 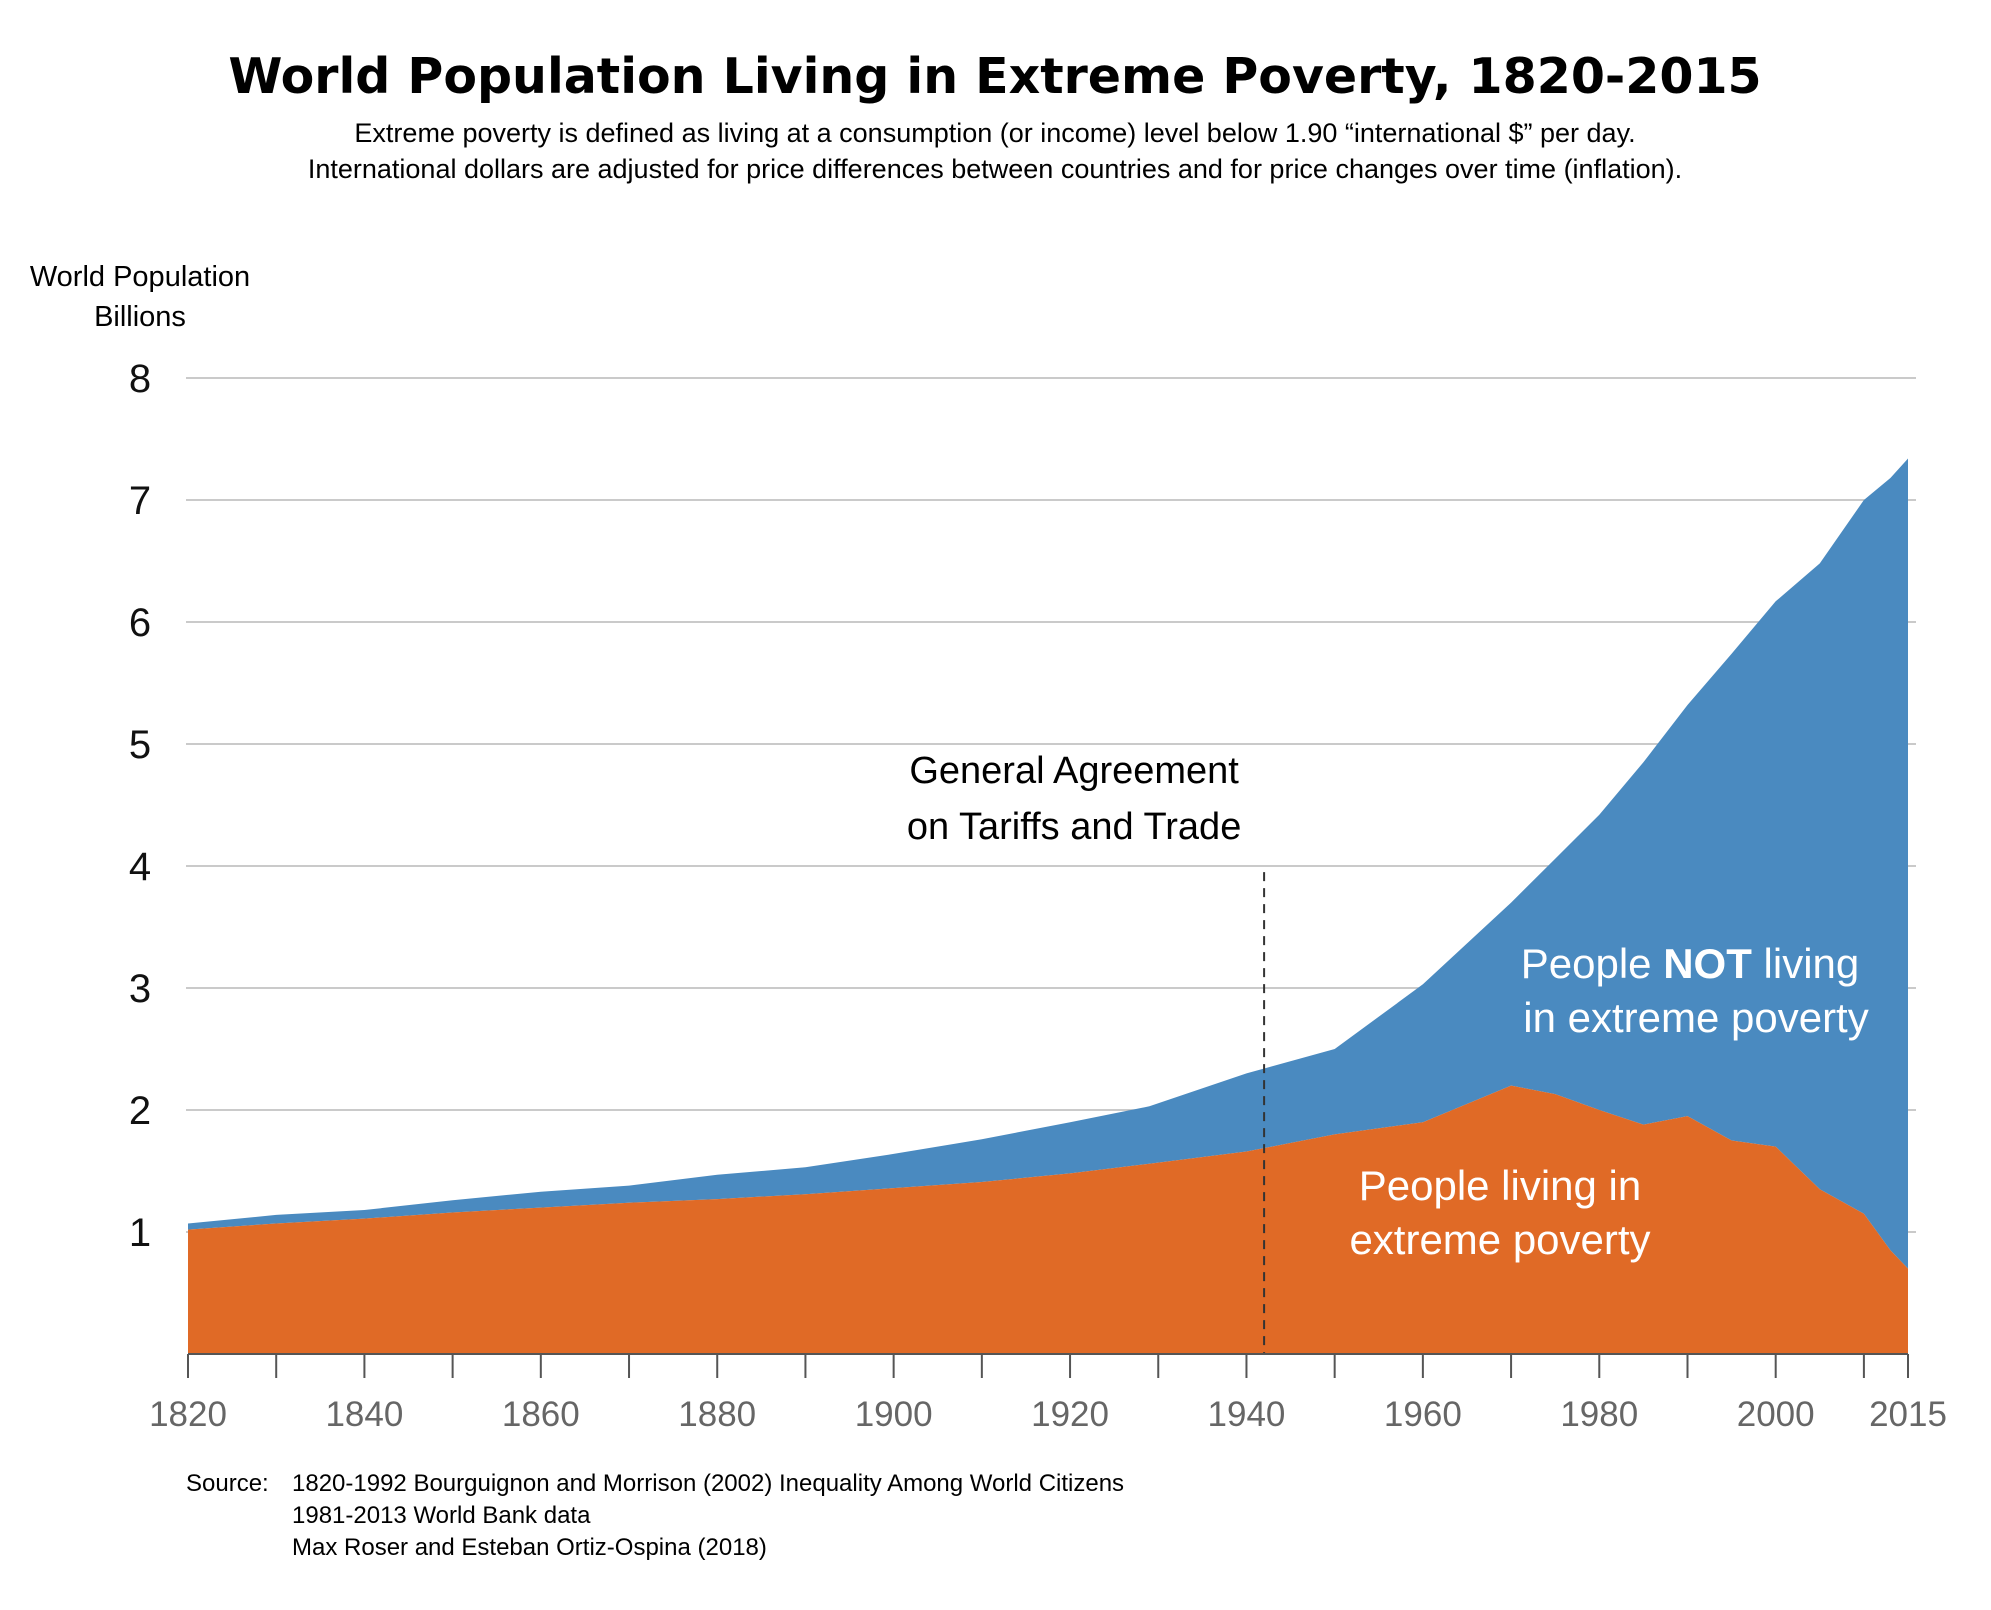 What do you see at coordinates (140, 623) in the screenshot?
I see `y-tick-label: 6` at bounding box center [140, 623].